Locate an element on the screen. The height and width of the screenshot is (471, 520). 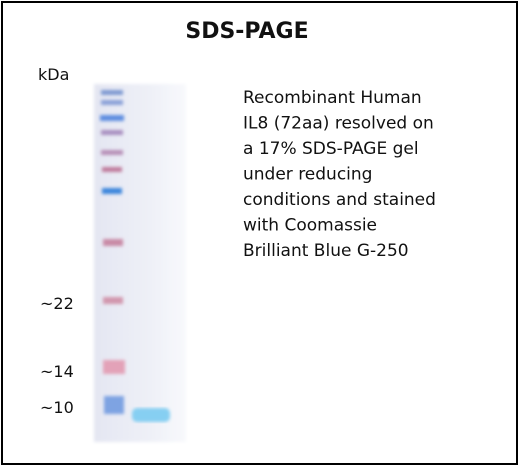
unit-label: kDa is located at coordinates (53, 74).